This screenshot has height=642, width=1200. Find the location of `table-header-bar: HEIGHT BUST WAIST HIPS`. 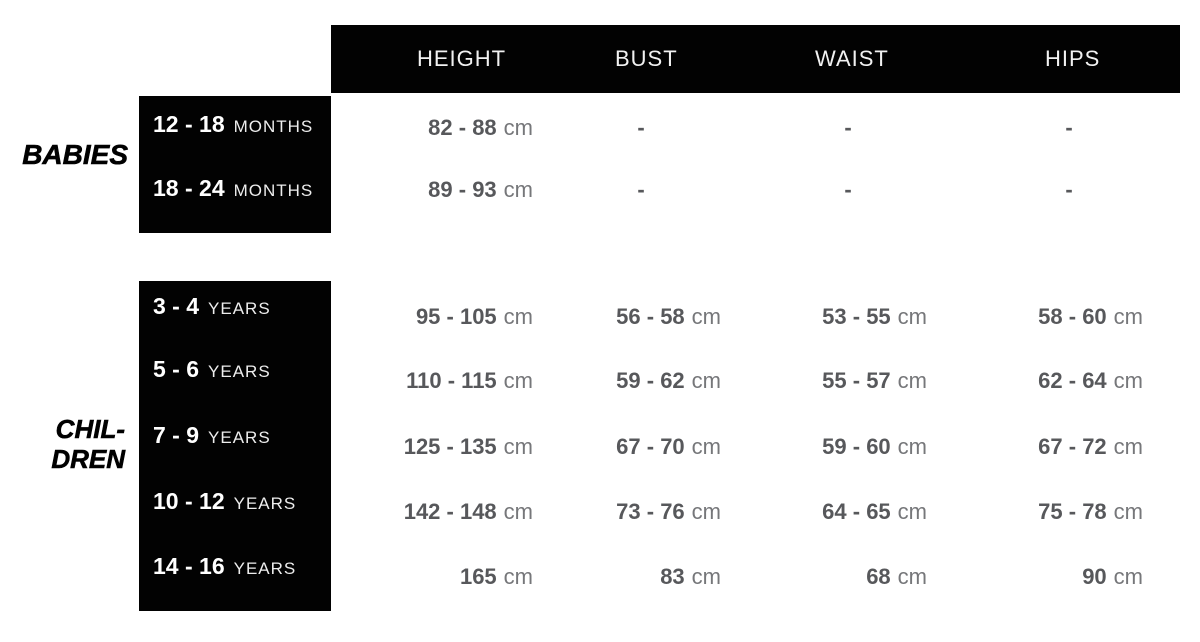

table-header-bar: HEIGHT BUST WAIST HIPS is located at coordinates (755, 59).